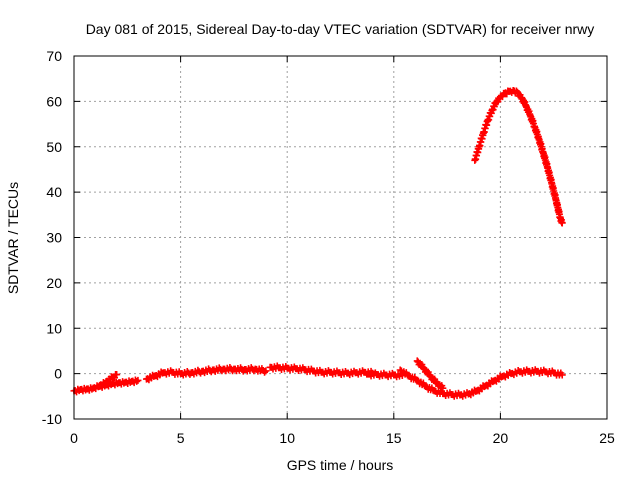 The height and width of the screenshot is (480, 640). What do you see at coordinates (54, 192) in the screenshot?
I see `y-tick-label: 40` at bounding box center [54, 192].